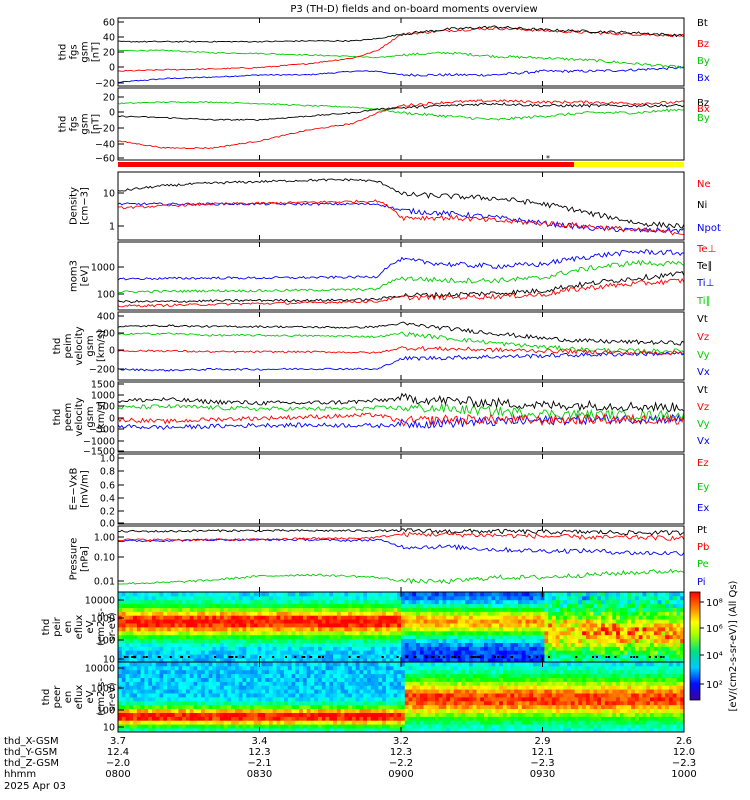 The height and width of the screenshot is (800, 750). I want to click on series-line-Ti∥, so click(401, 276).